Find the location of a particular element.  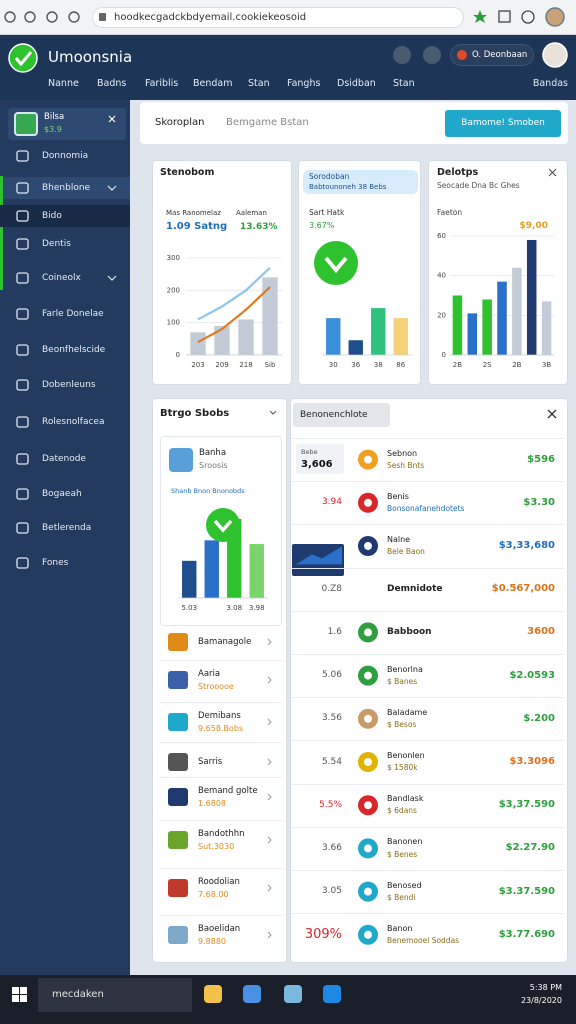

sidebar-item: Dobenleuns is located at coordinates (69, 384).